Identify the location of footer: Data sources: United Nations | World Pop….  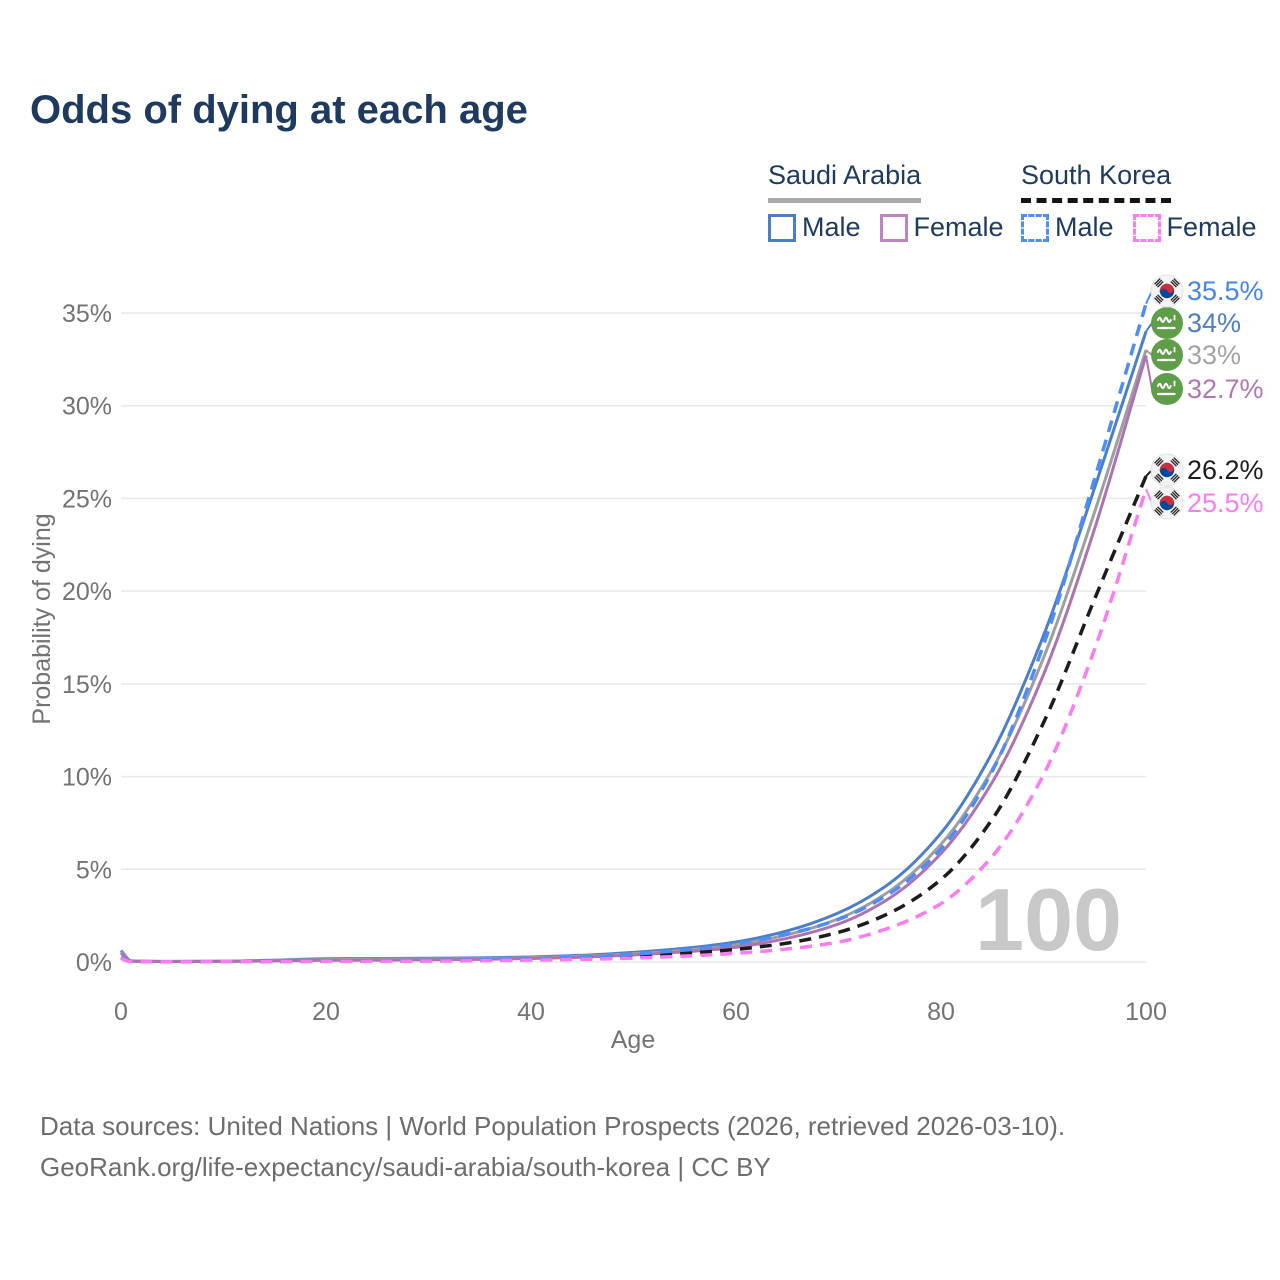
(552, 1147).